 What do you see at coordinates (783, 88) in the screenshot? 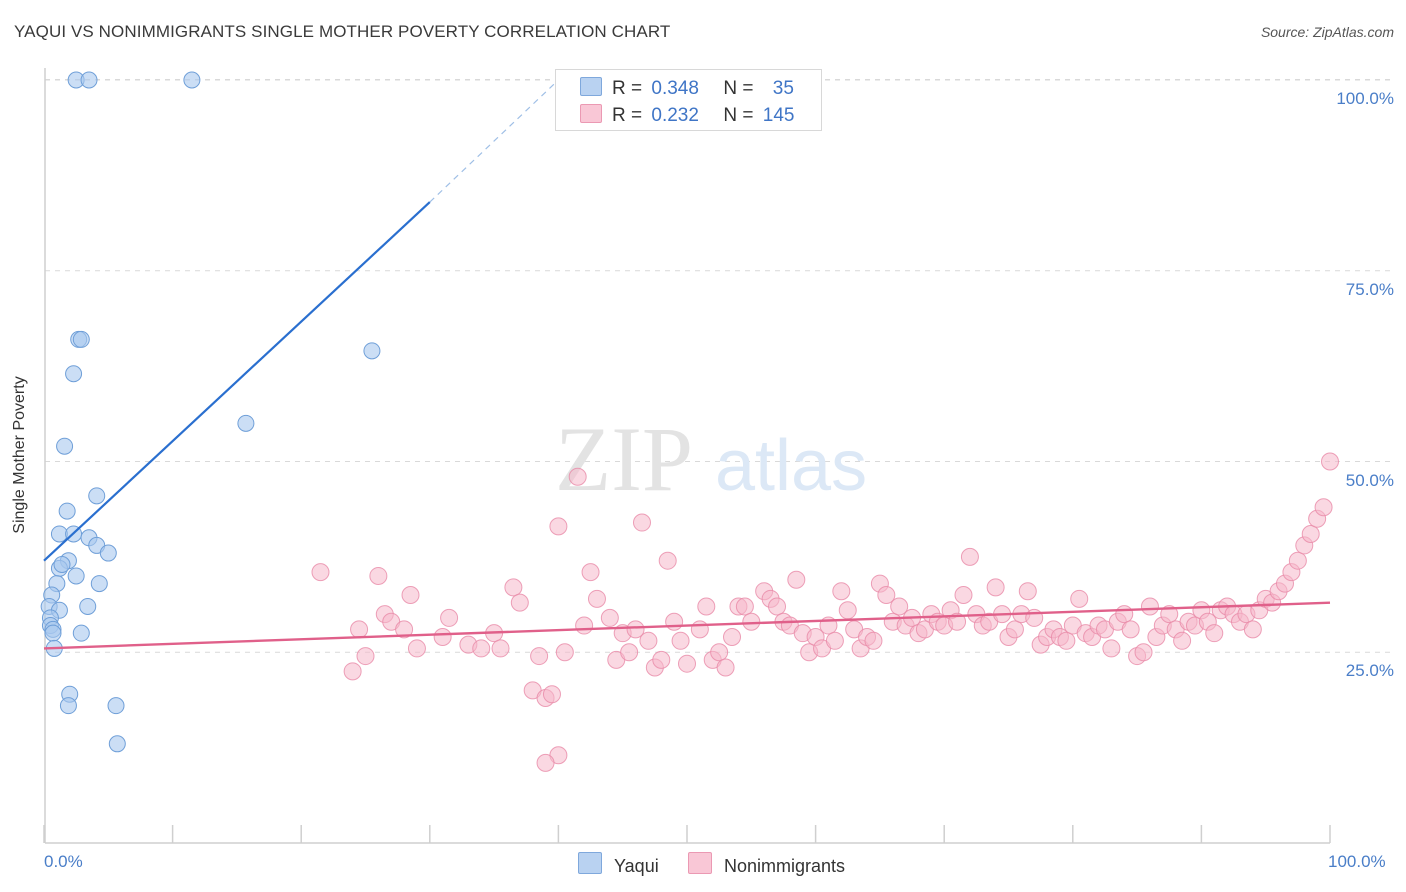
I see `legend-n-value: 35` at bounding box center [783, 88].